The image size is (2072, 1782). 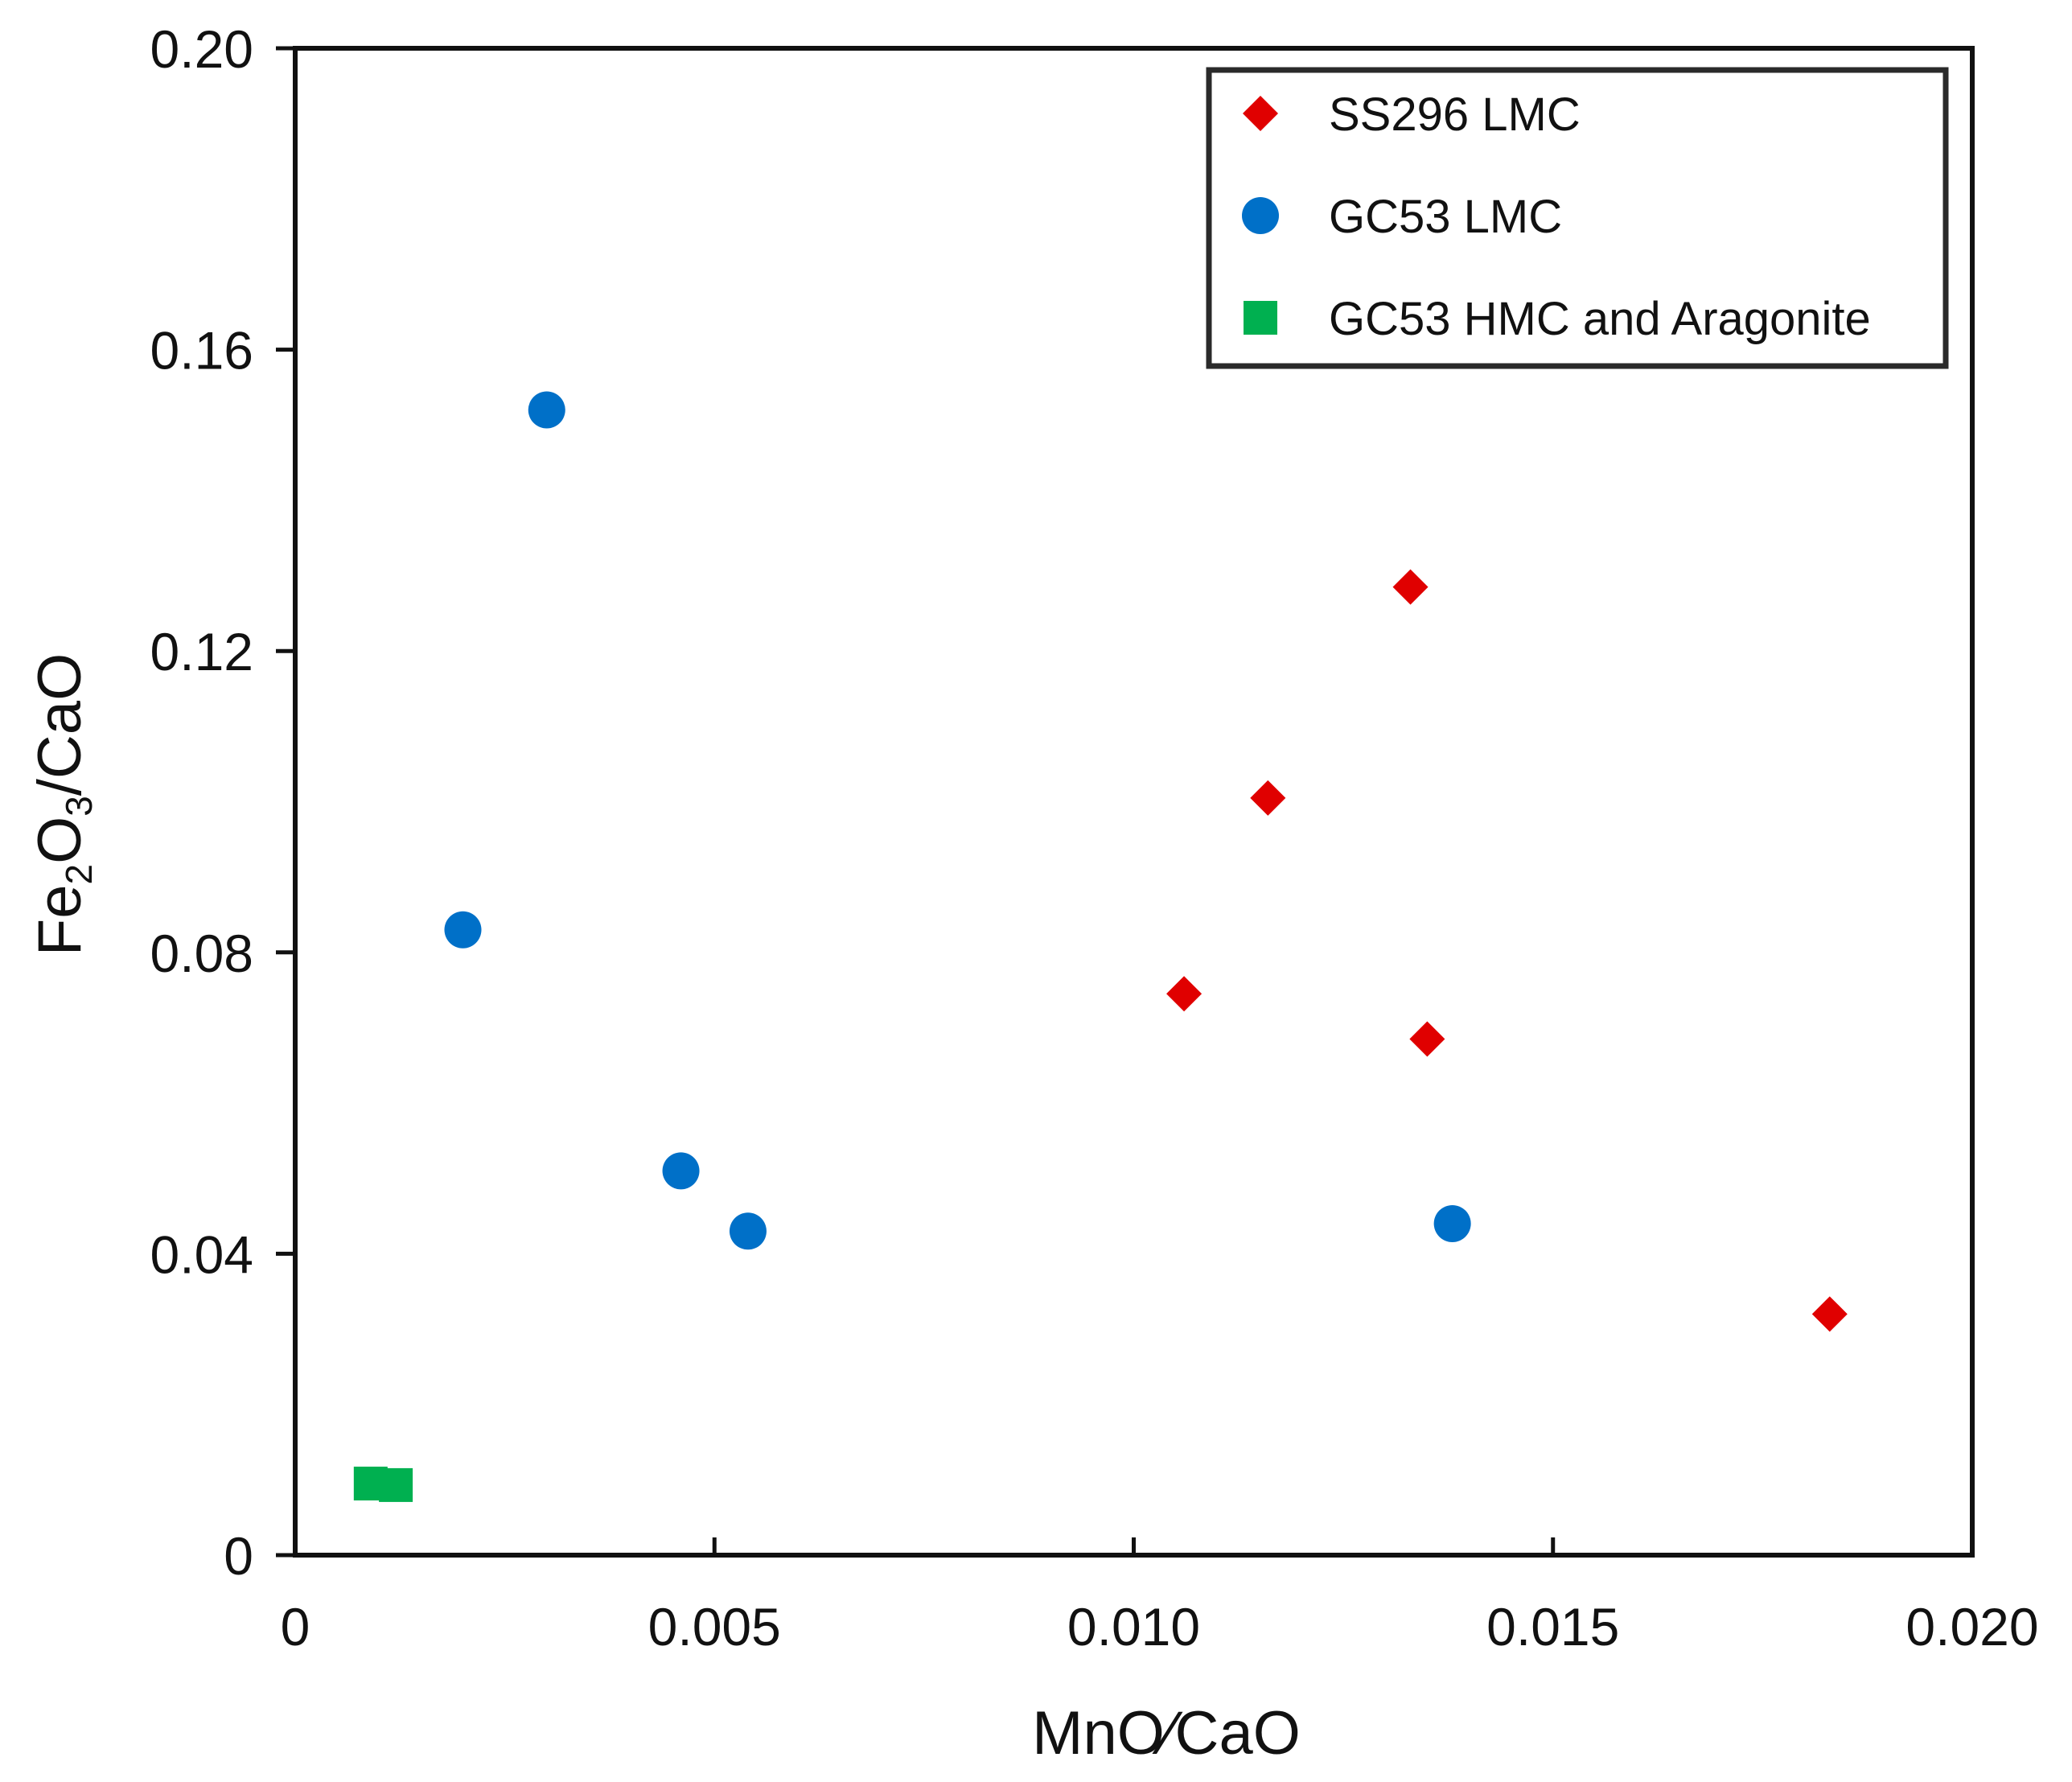 I want to click on legend-box, so click(x=1577, y=218).